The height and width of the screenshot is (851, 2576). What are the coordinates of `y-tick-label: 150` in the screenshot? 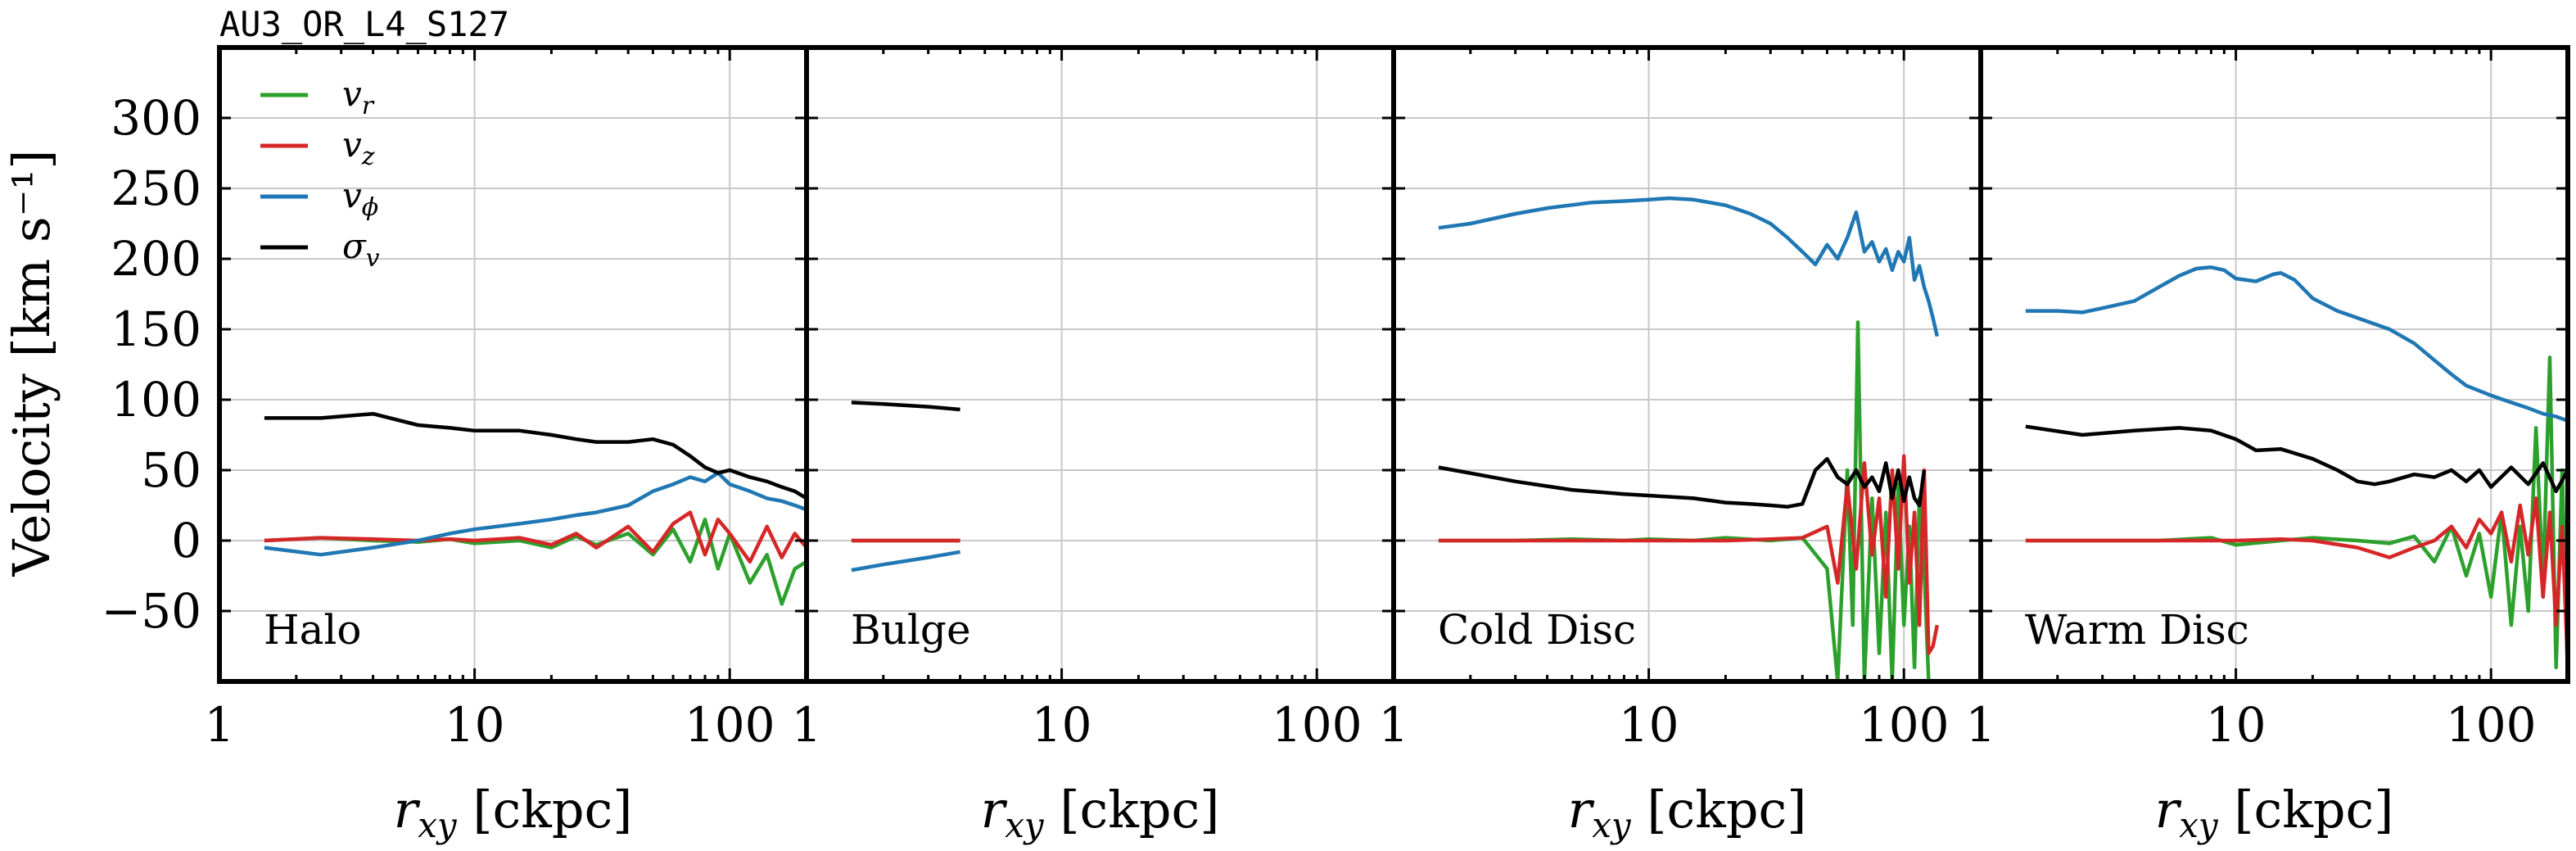 It's located at (156, 329).